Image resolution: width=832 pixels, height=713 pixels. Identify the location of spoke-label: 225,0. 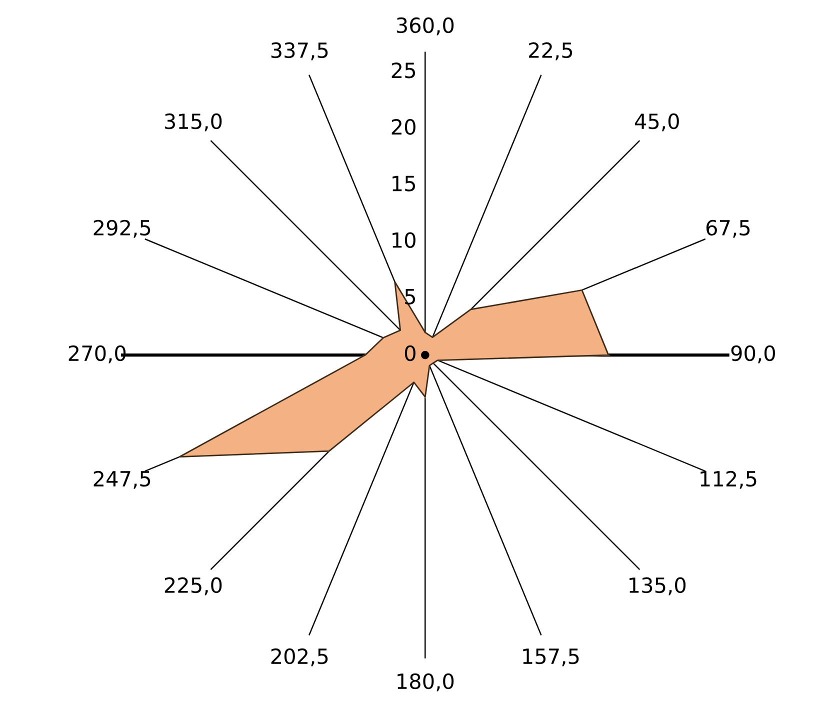
(193, 586).